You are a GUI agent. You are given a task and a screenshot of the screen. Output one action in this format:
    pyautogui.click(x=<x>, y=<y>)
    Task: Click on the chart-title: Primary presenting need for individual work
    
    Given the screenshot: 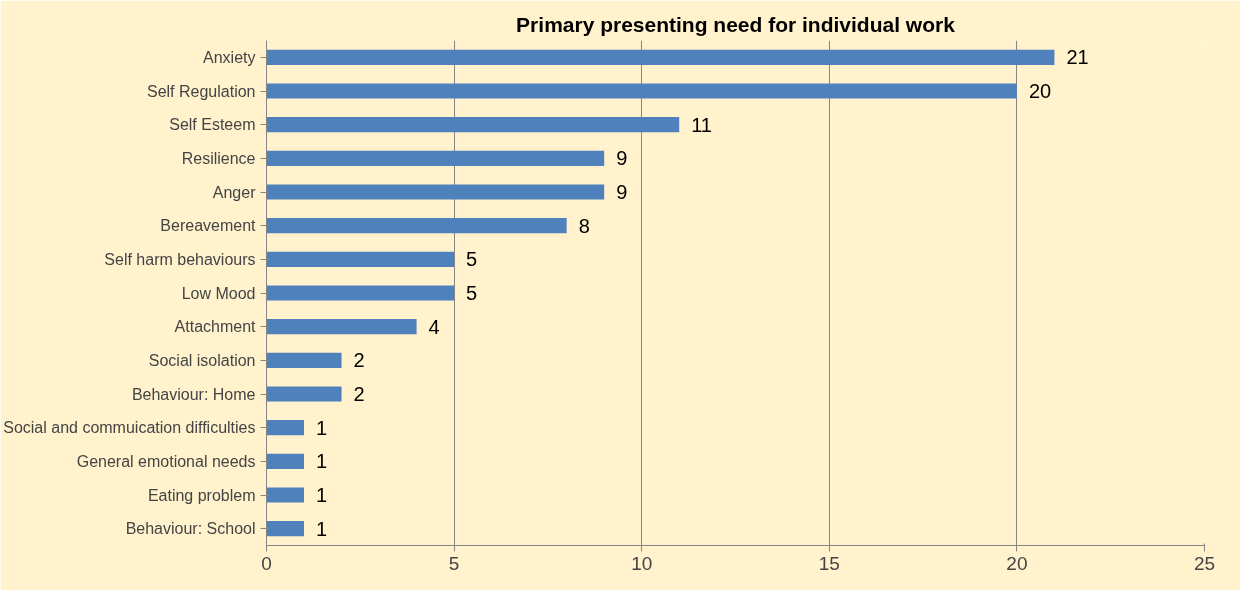 What is the action you would take?
    pyautogui.click(x=736, y=24)
    